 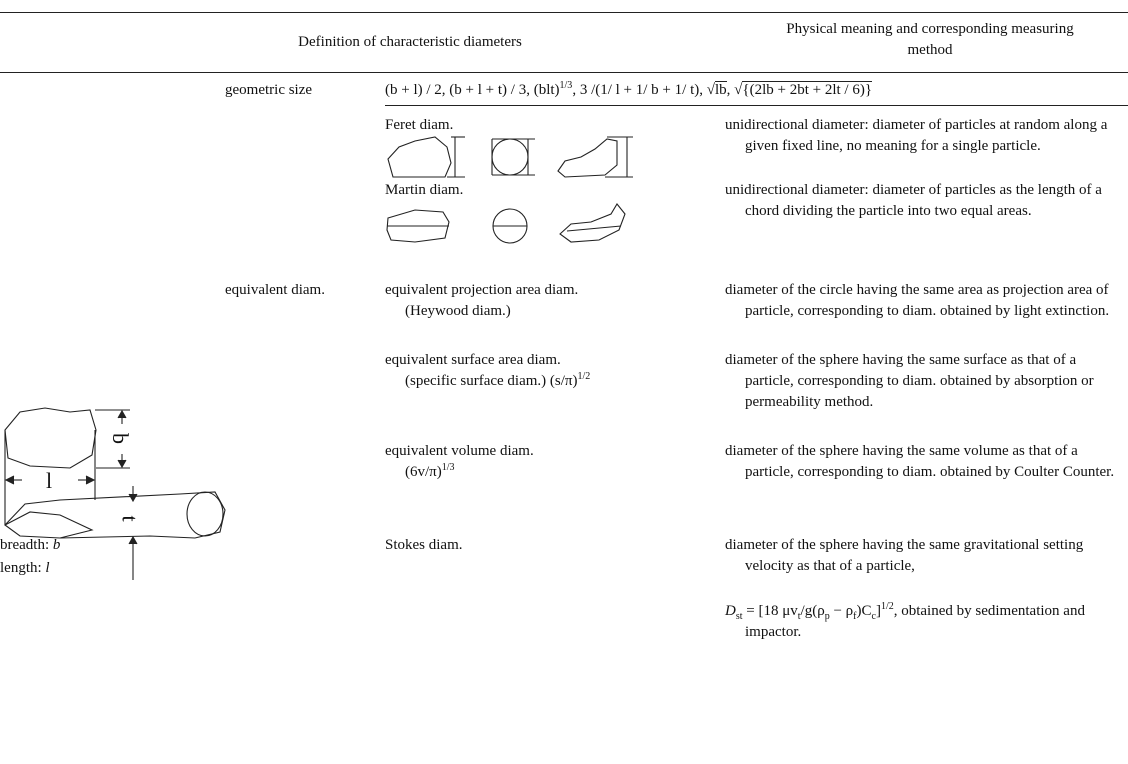 I want to click on top-rule, so click(x=564, y=12).